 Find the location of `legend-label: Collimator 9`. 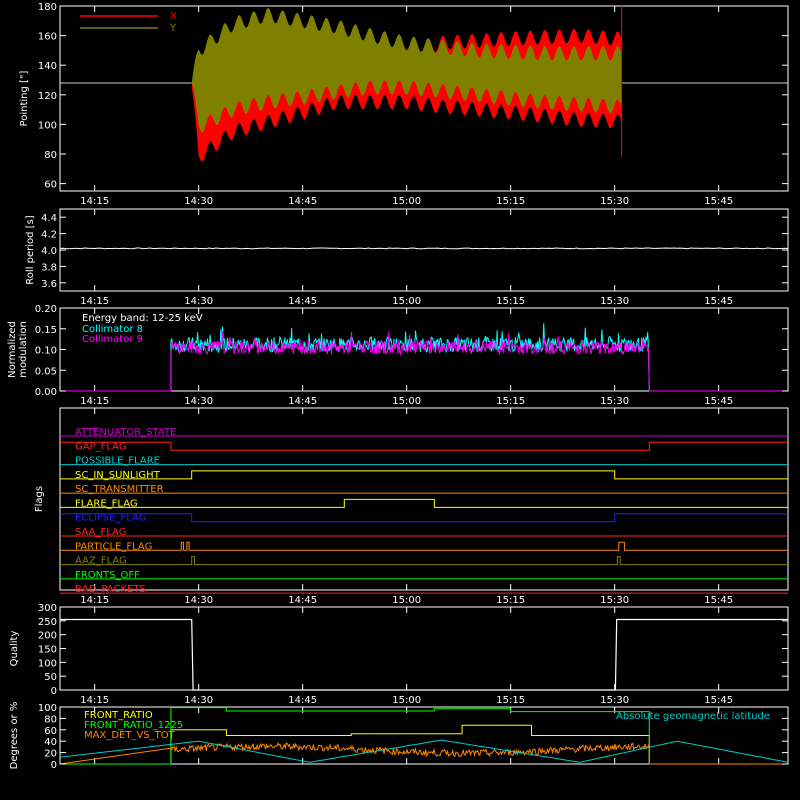

legend-label: Collimator 9 is located at coordinates (112, 339).